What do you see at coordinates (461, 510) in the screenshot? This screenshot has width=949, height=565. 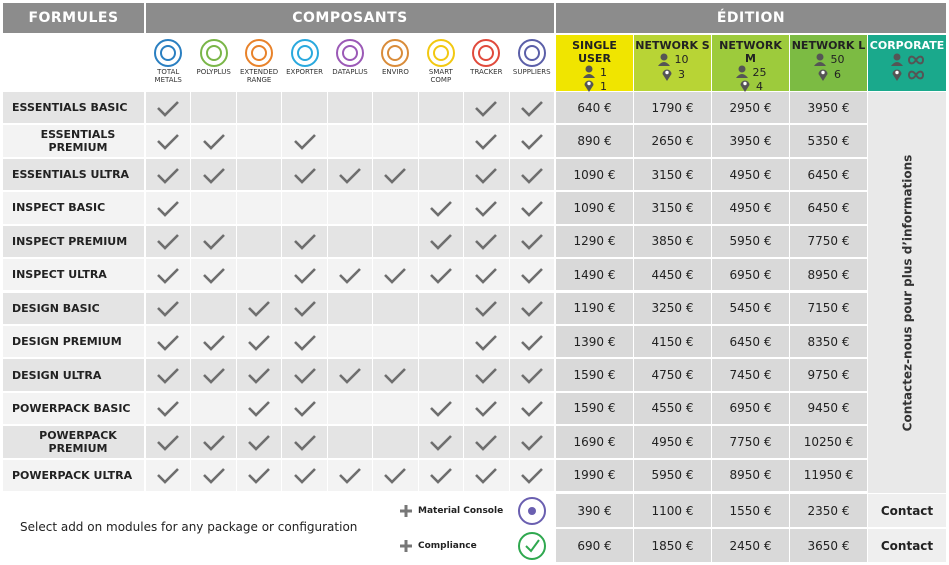 I see `addon-name: Material Console` at bounding box center [461, 510].